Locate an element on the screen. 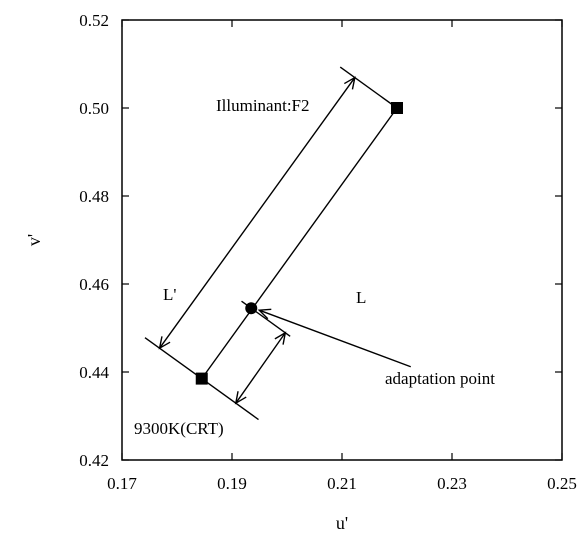  label-L: L is located at coordinates (361, 297).